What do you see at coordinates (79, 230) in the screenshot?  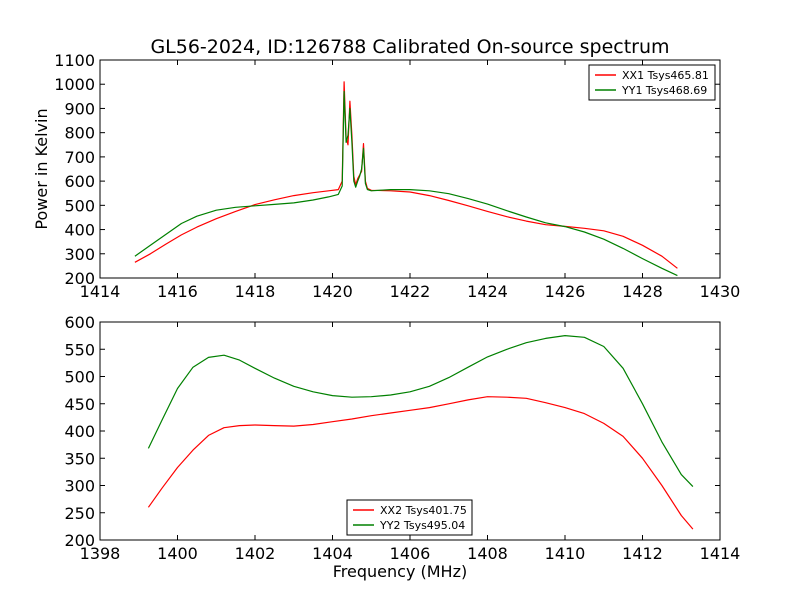 I see `top-y-tick-label: 400` at bounding box center [79, 230].